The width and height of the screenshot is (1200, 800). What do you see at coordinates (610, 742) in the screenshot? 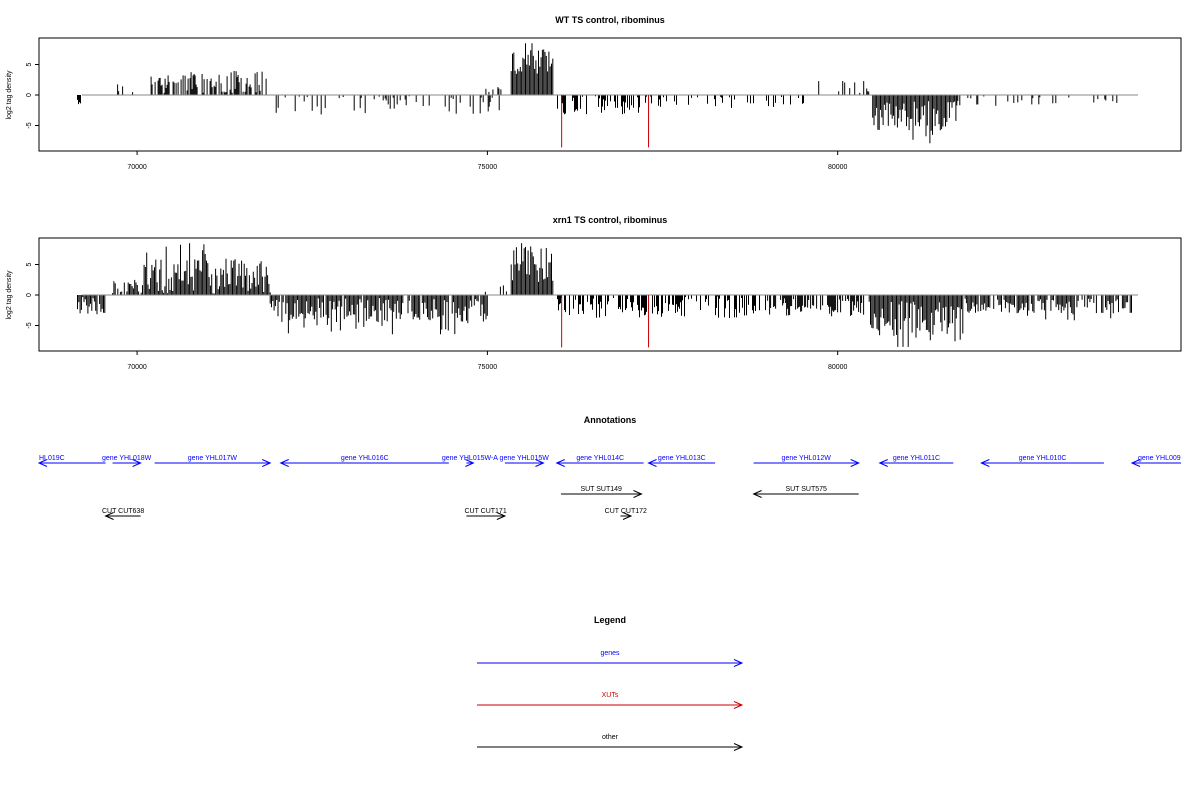
I see `legend-item: other` at bounding box center [610, 742].